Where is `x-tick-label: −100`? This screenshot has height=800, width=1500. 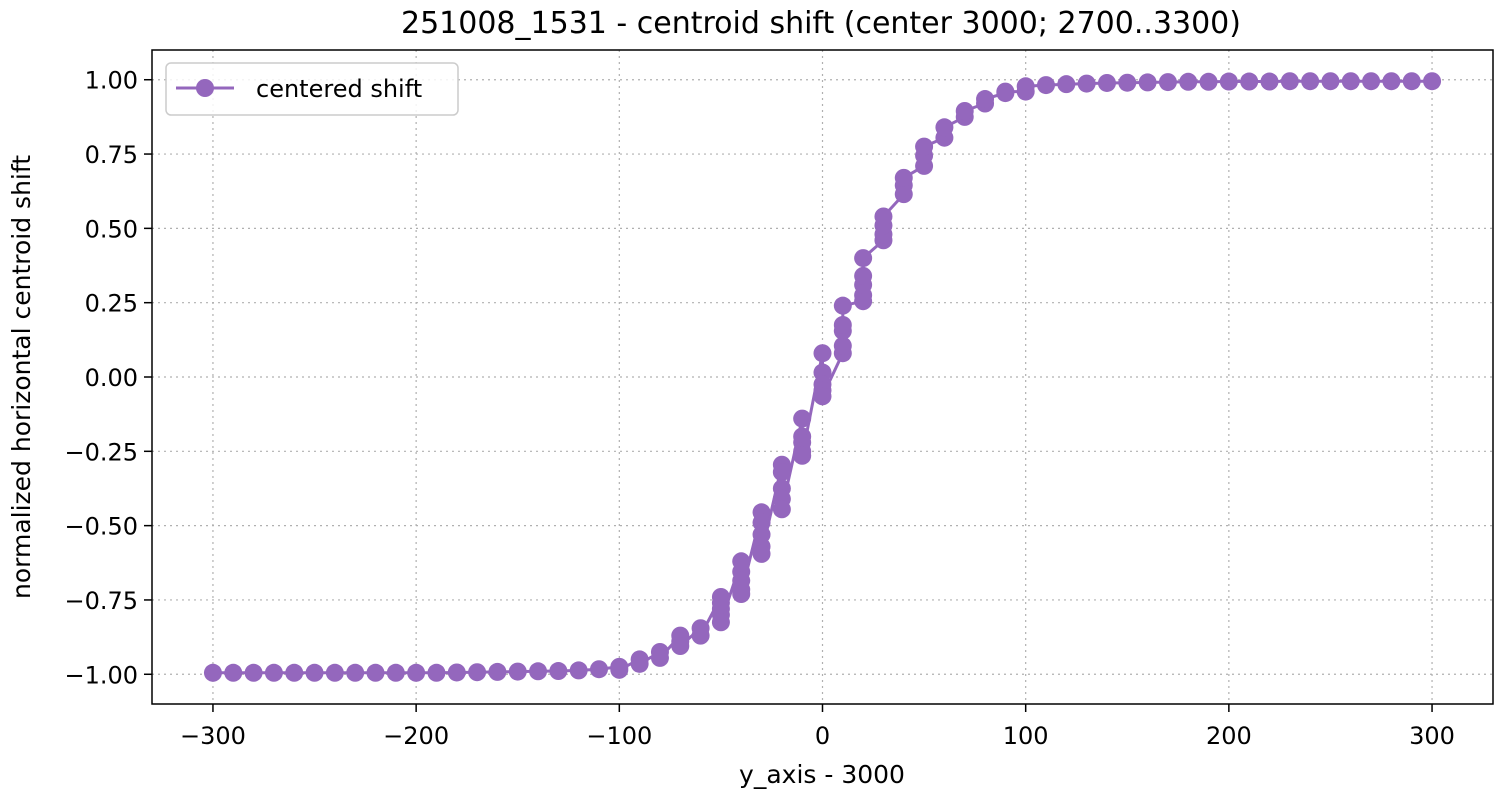
x-tick-label: −100 is located at coordinates (619, 736).